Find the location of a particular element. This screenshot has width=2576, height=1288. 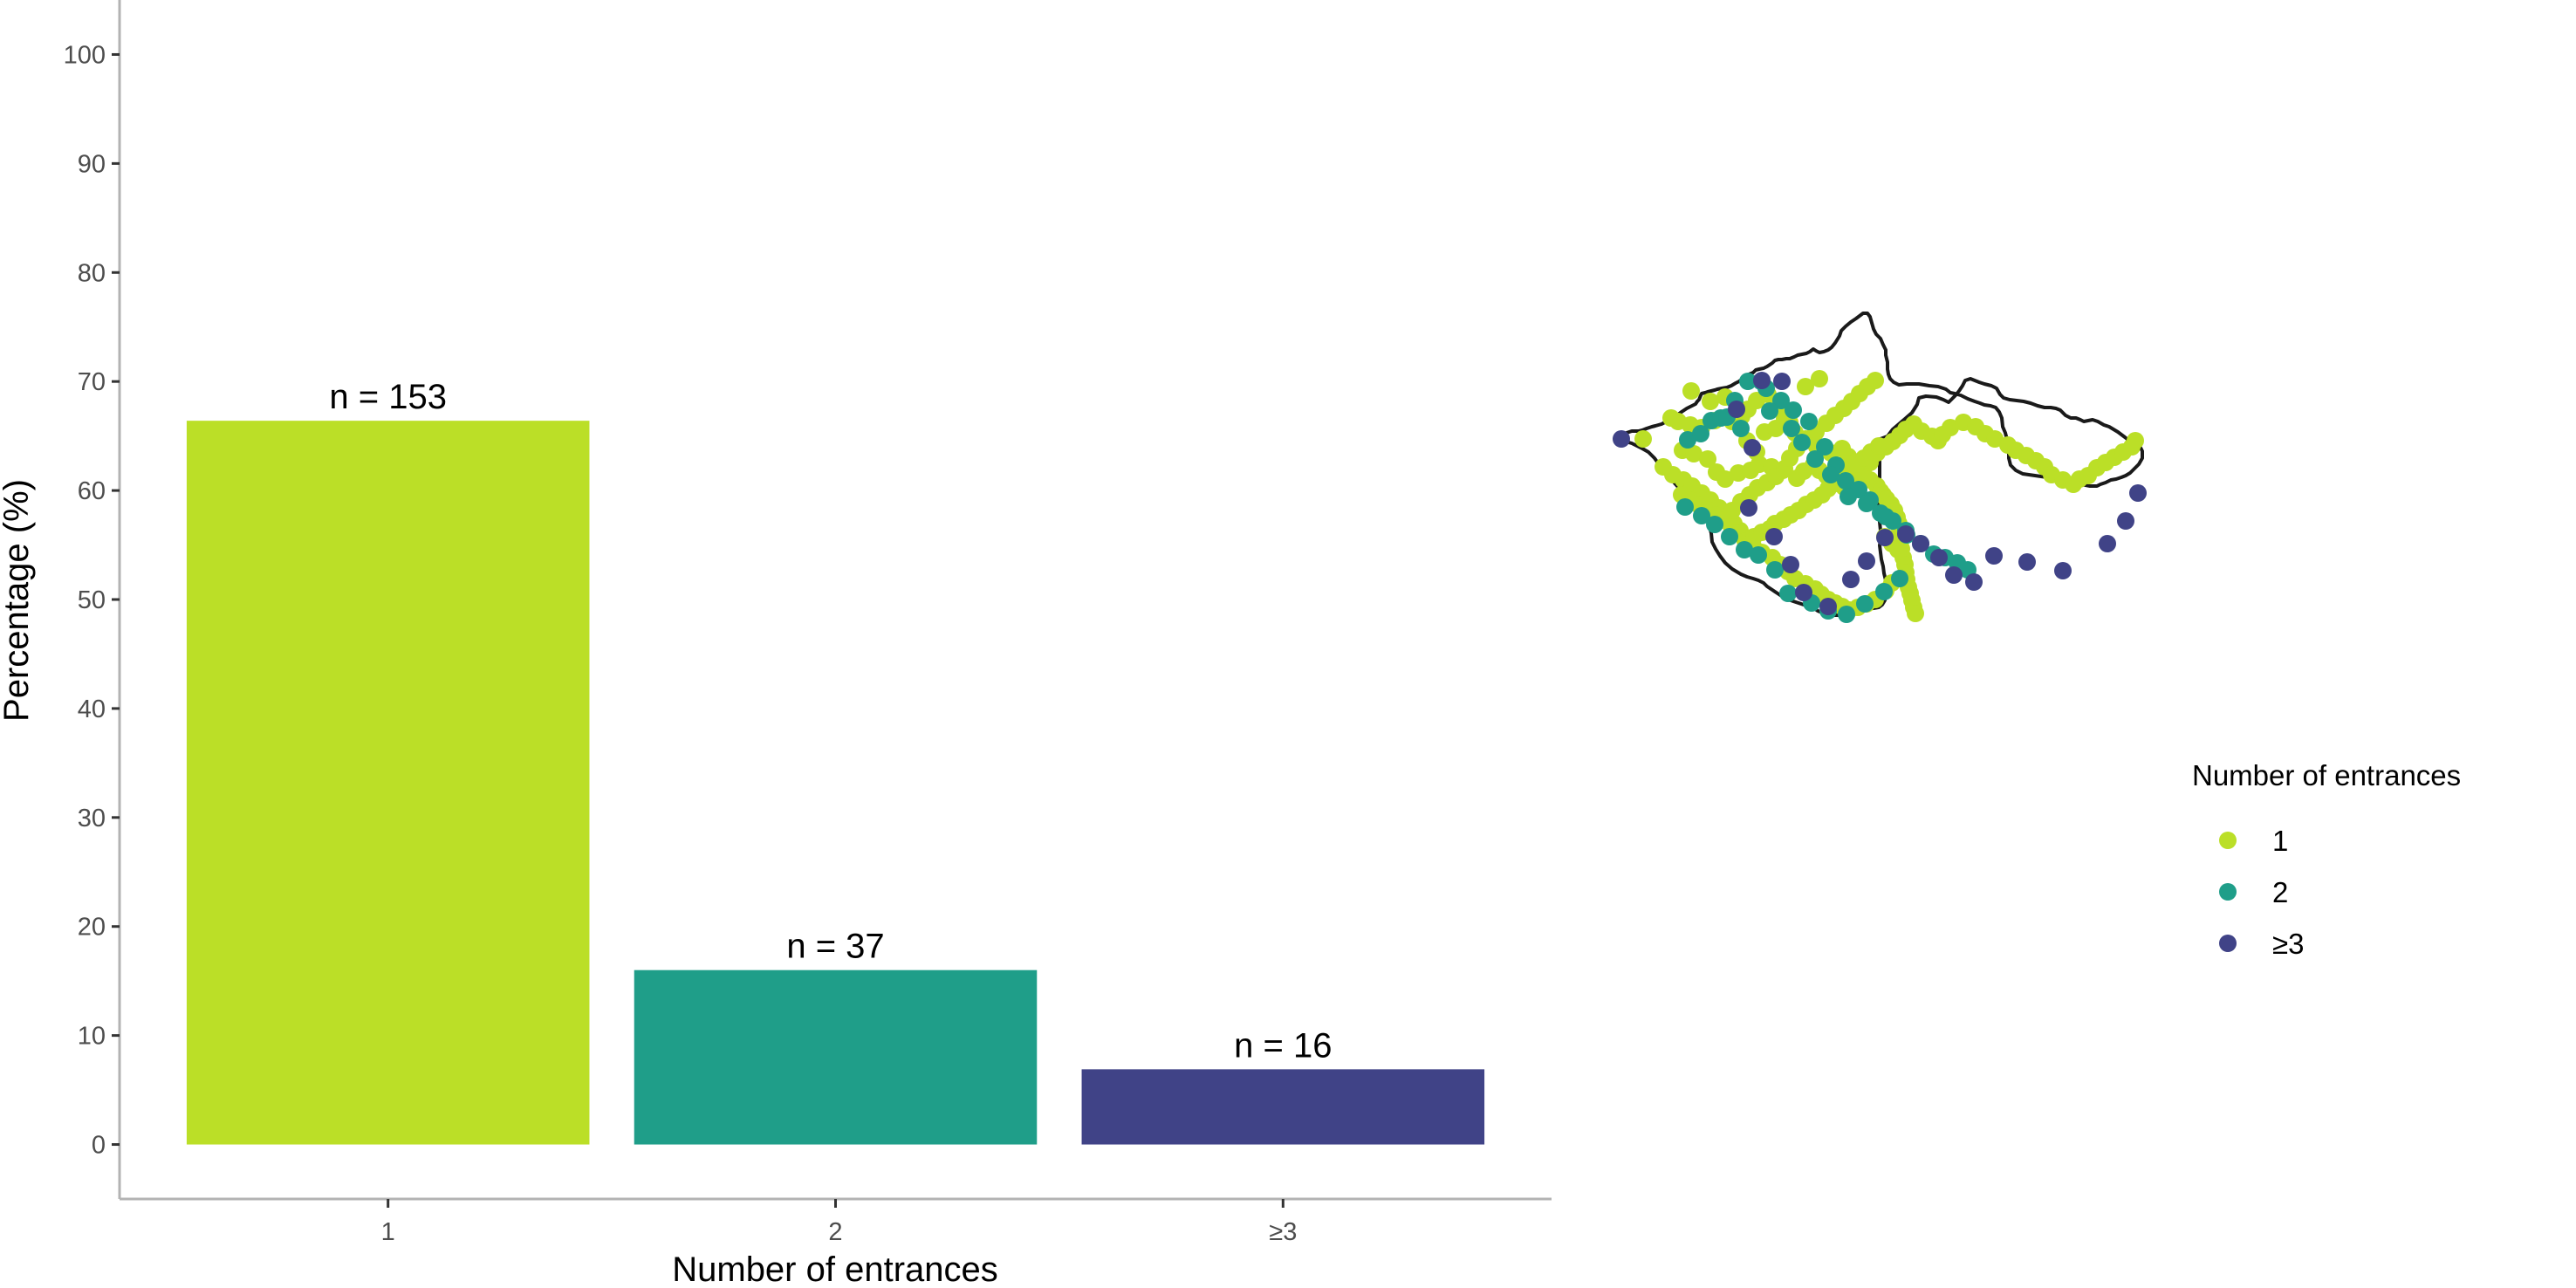

y-tick-label: 50 is located at coordinates (92, 600).